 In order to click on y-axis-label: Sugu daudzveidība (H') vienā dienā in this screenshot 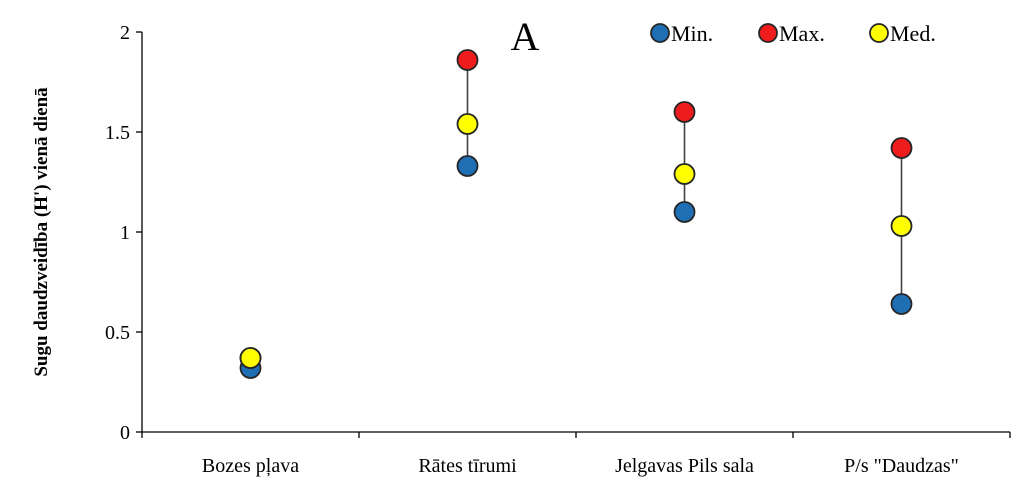, I will do `click(41, 232)`.